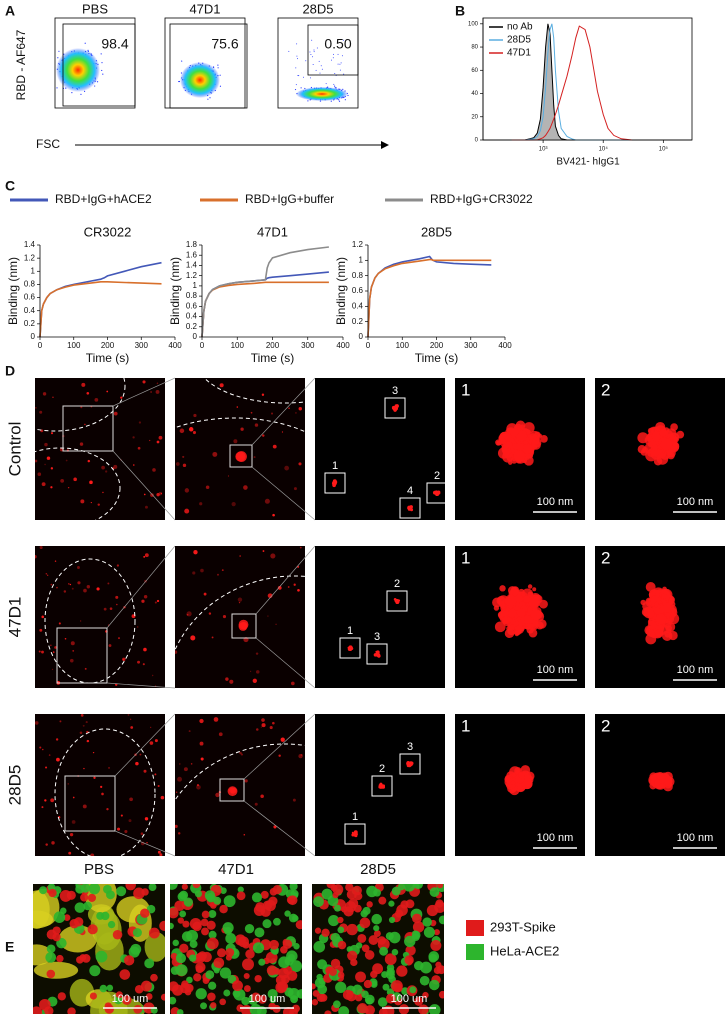 This screenshot has height=1019, width=727. What do you see at coordinates (410, 747) in the screenshot?
I see `zoom-number: 3` at bounding box center [410, 747].